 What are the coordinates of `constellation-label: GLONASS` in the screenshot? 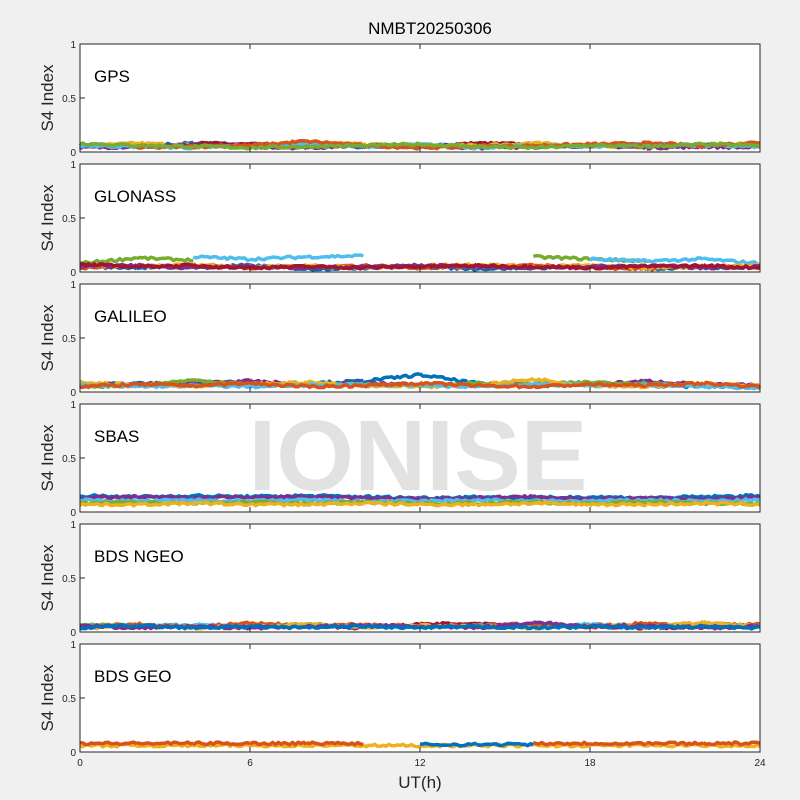 It's located at (135, 196).